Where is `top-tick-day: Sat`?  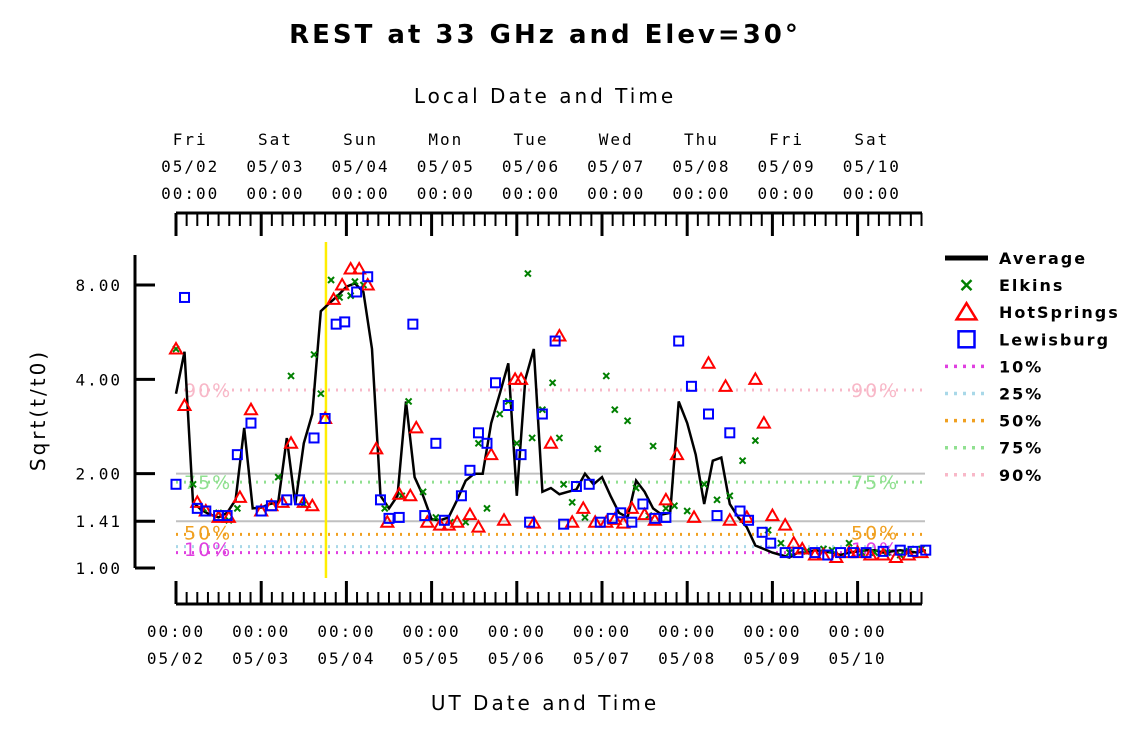
top-tick-day: Sat is located at coordinates (275, 139).